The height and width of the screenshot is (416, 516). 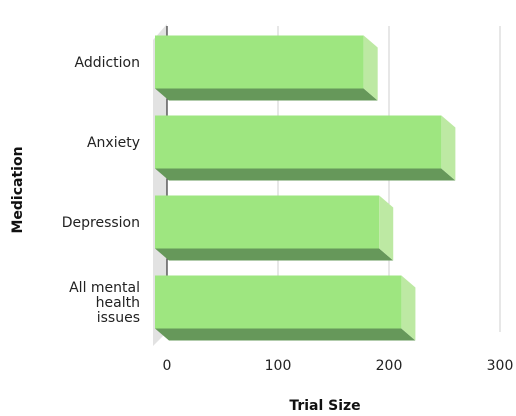 What do you see at coordinates (18, 189) in the screenshot?
I see `y-axis-title: Medication` at bounding box center [18, 189].